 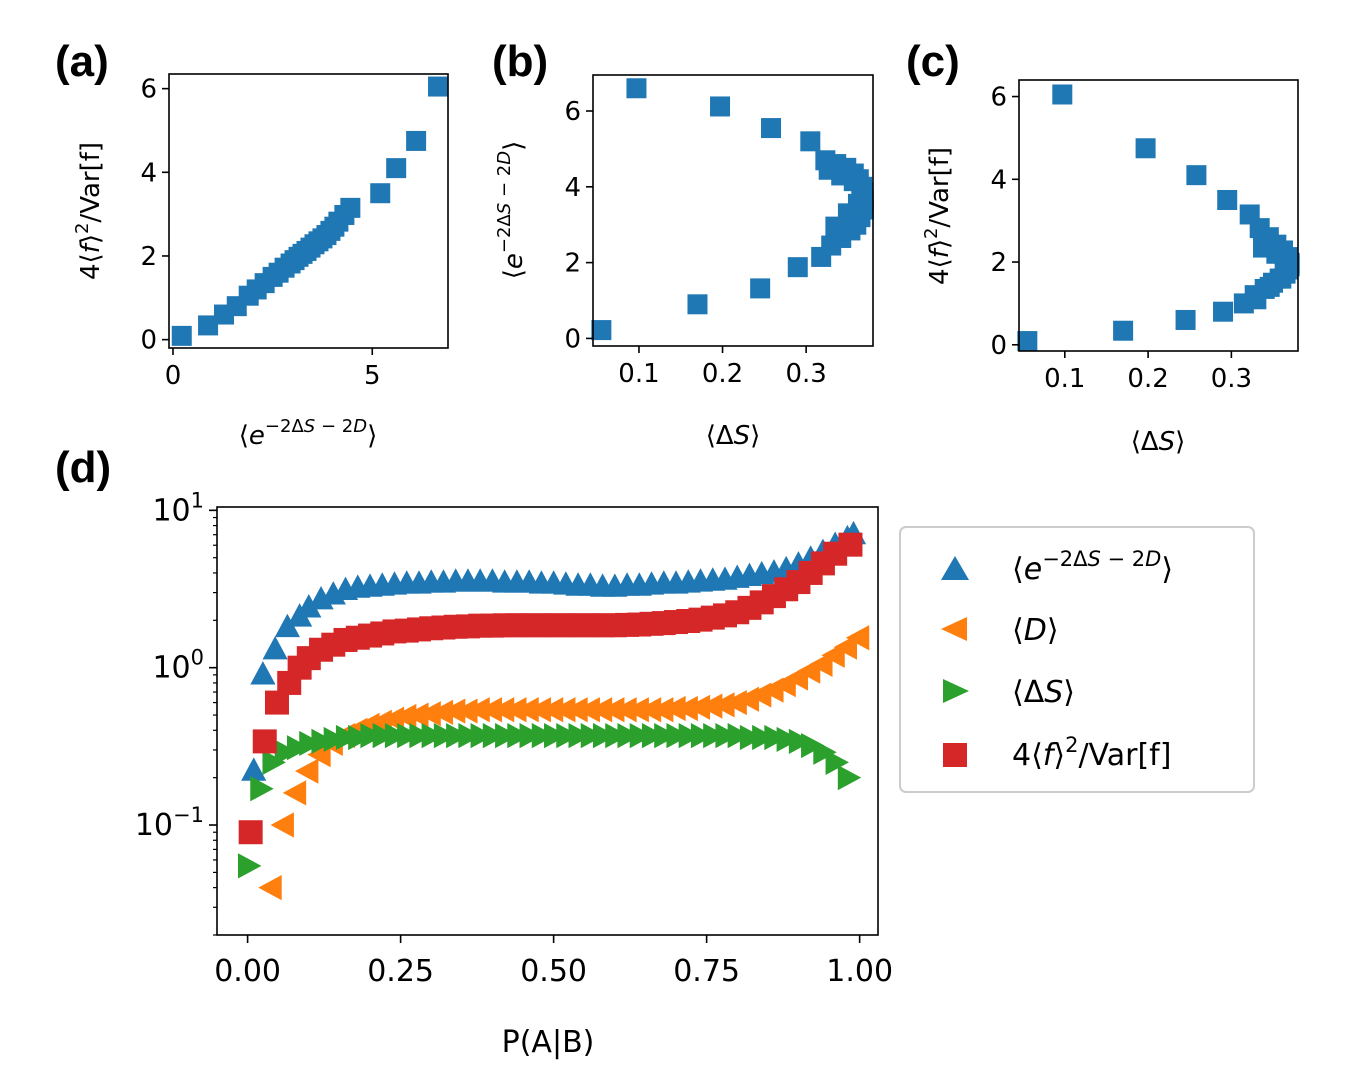 I want to click on panel-a-y-ticks: 0 2 4 6, so click(x=154, y=215).